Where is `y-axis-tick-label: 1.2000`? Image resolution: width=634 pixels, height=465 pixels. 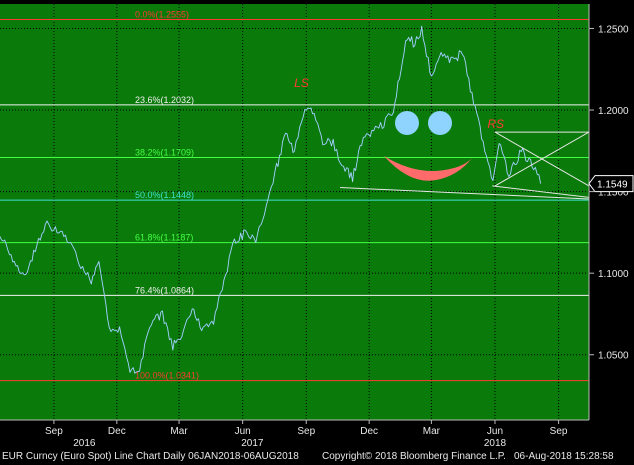 y-axis-tick-label: 1.2000 is located at coordinates (613, 111).